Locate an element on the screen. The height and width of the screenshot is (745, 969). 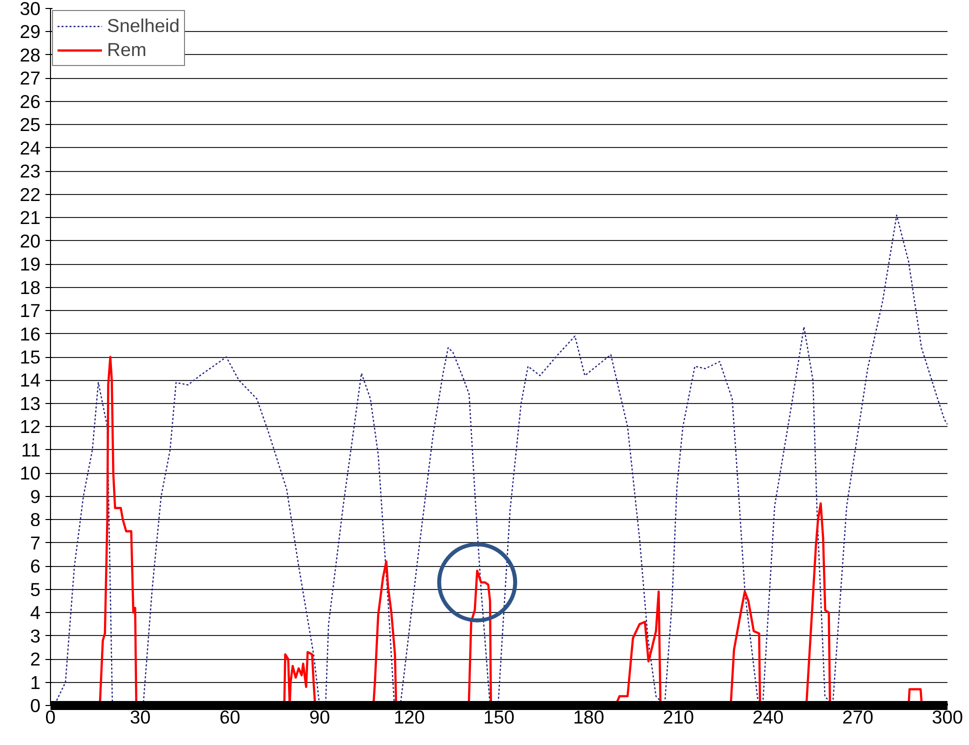
y-tick-label: 12 is located at coordinates (30, 427).